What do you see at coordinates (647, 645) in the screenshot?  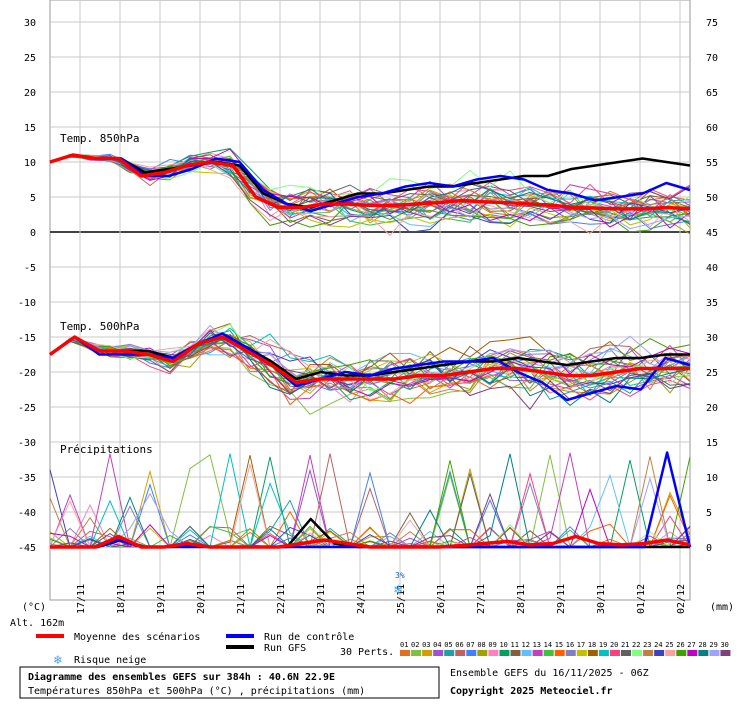 I see `pert-legend-number: 23` at bounding box center [647, 645].